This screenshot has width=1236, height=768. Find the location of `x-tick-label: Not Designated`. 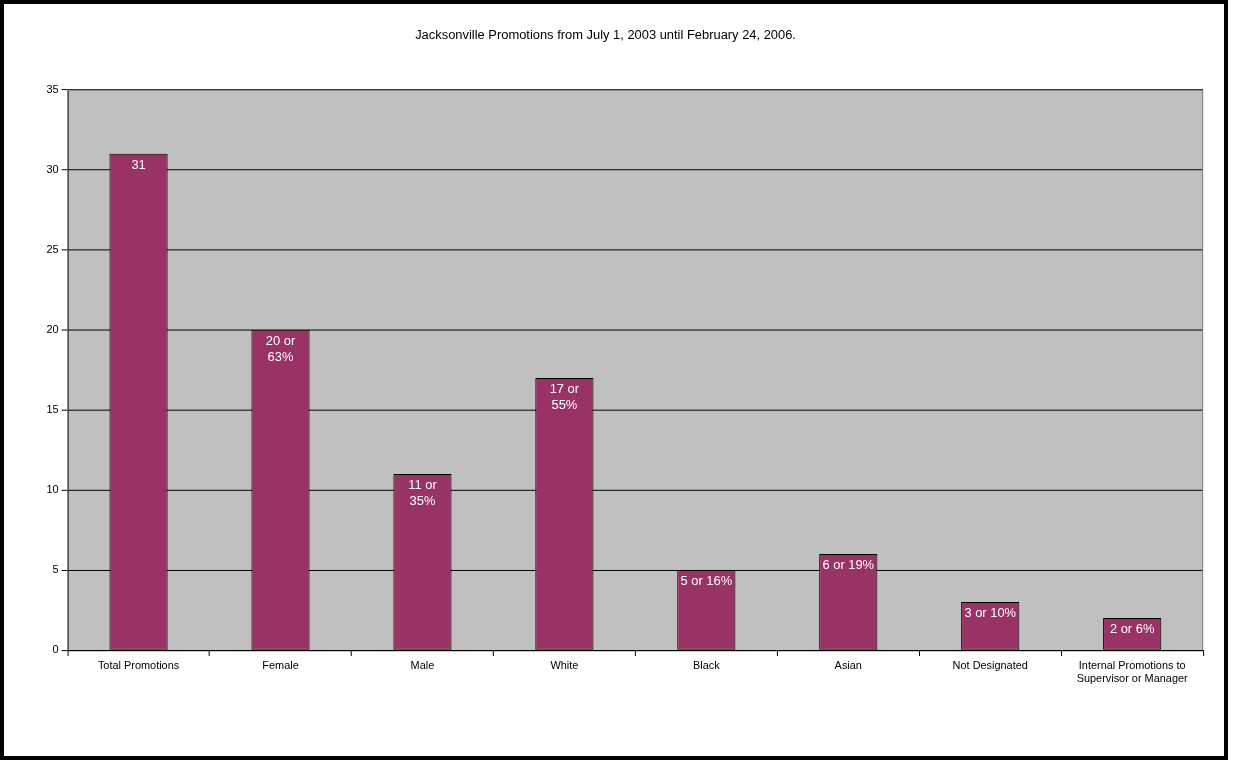

x-tick-label: Not Designated is located at coordinates (990, 664).